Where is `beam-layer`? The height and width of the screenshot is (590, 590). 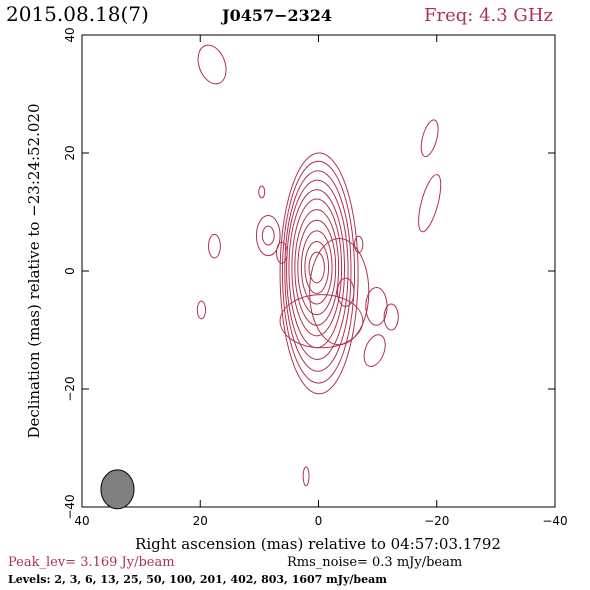 beam-layer is located at coordinates (117, 489).